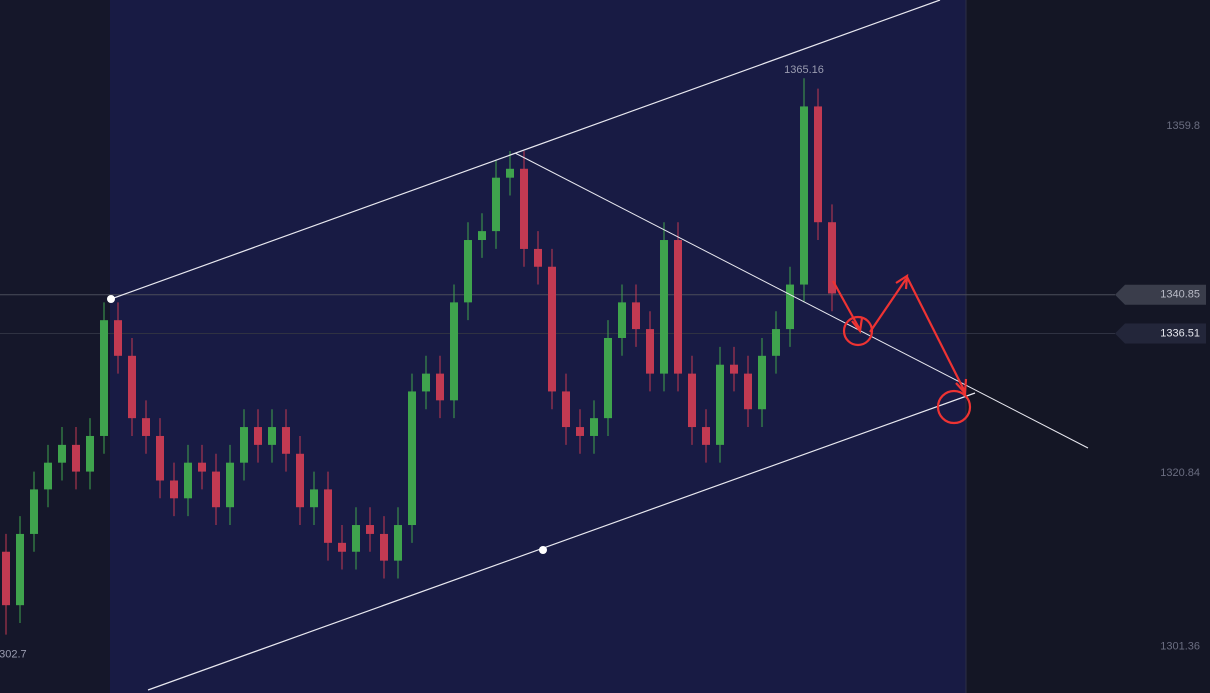 The width and height of the screenshot is (1210, 693). Describe the element at coordinates (13, 654) in the screenshot. I see `extreme-label: 1302.7` at that location.